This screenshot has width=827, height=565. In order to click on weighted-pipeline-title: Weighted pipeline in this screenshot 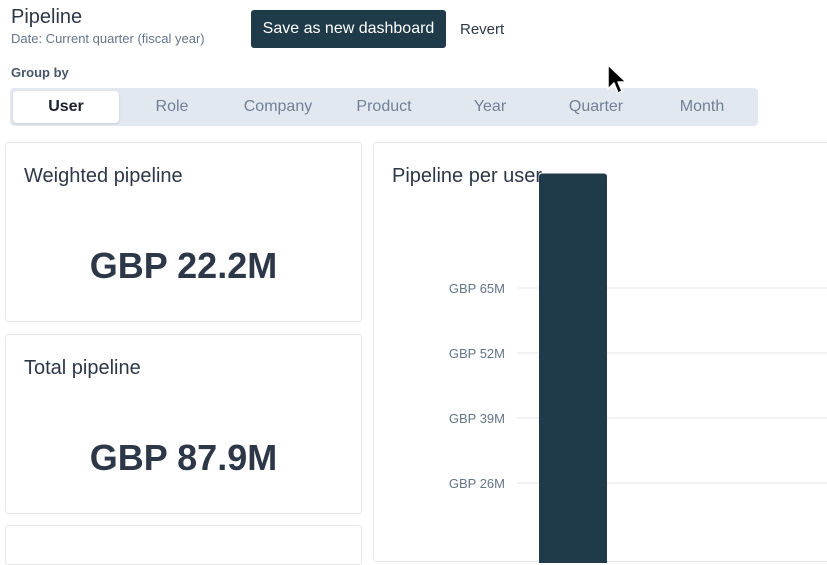, I will do `click(103, 176)`.